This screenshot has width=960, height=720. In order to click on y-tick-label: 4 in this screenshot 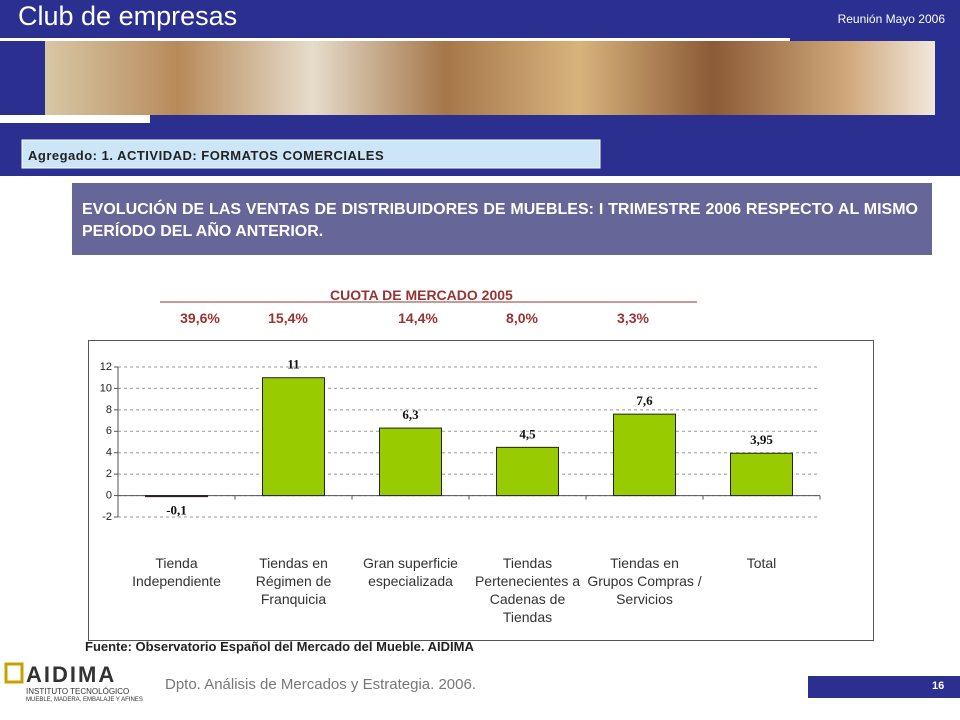, I will do `click(109, 453)`.